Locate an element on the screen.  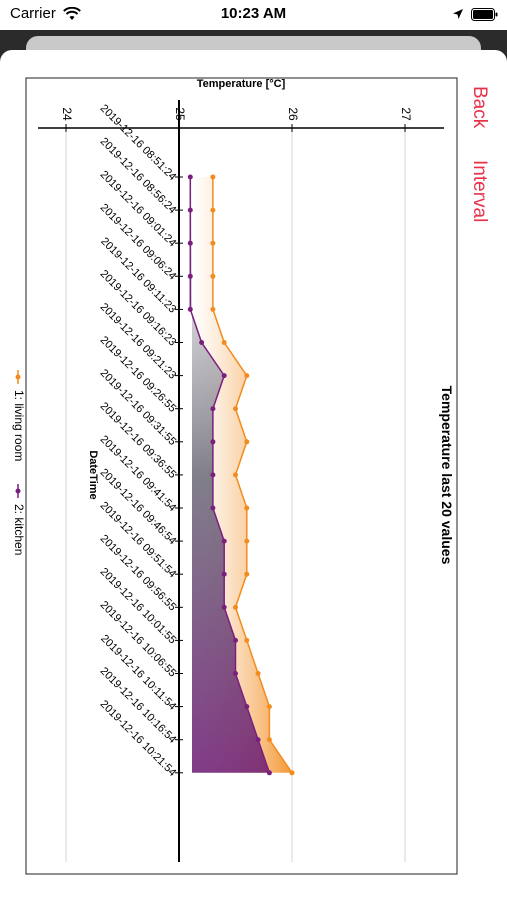
y-axis-title: Temperature [°C] is located at coordinates (241, 84).